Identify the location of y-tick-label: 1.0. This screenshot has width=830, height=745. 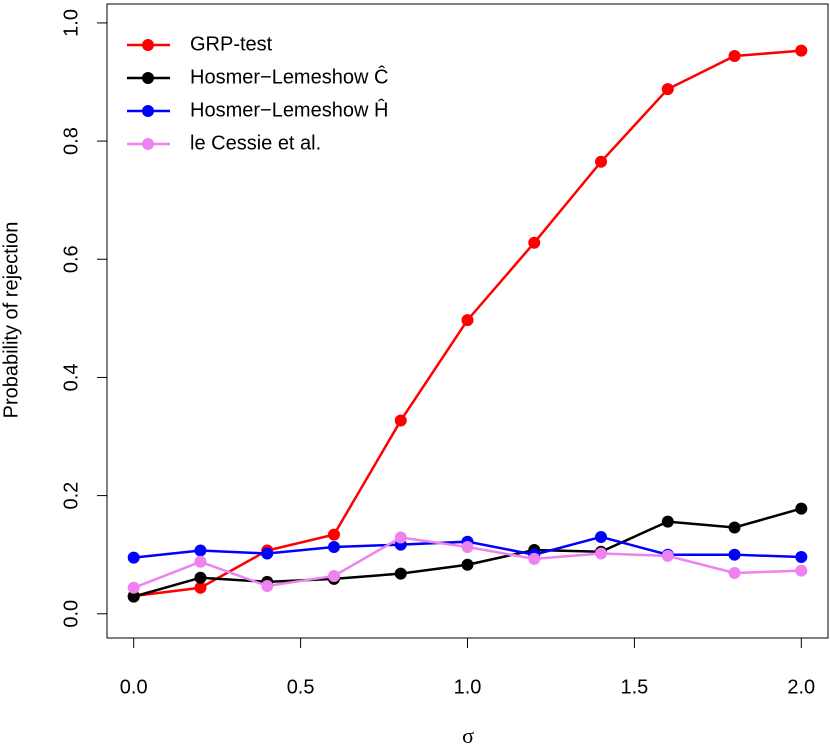
(71, 23).